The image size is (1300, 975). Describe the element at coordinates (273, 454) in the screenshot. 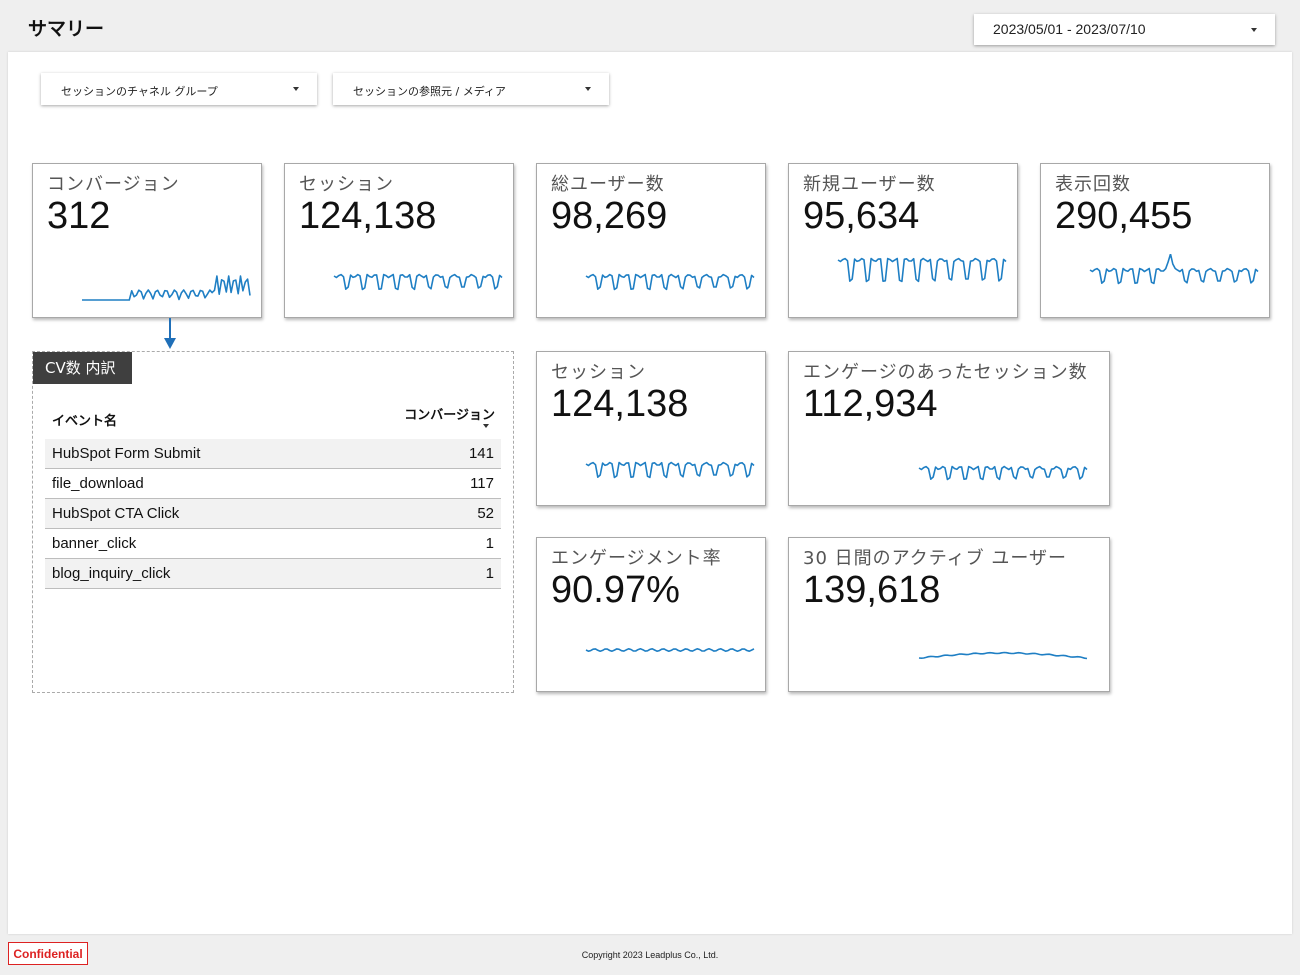

I see `table-row: HubSpot Form Submit 141` at that location.